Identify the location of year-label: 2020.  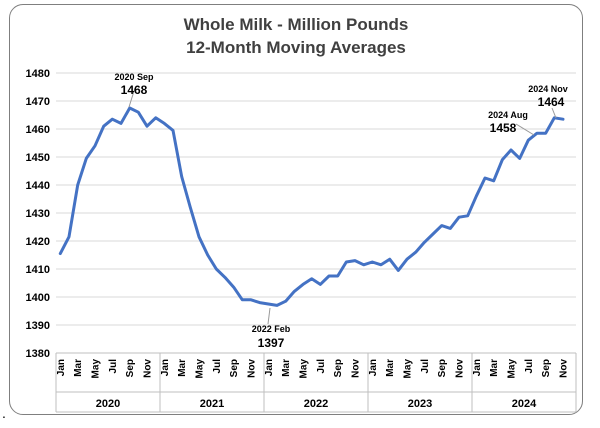
(108, 404).